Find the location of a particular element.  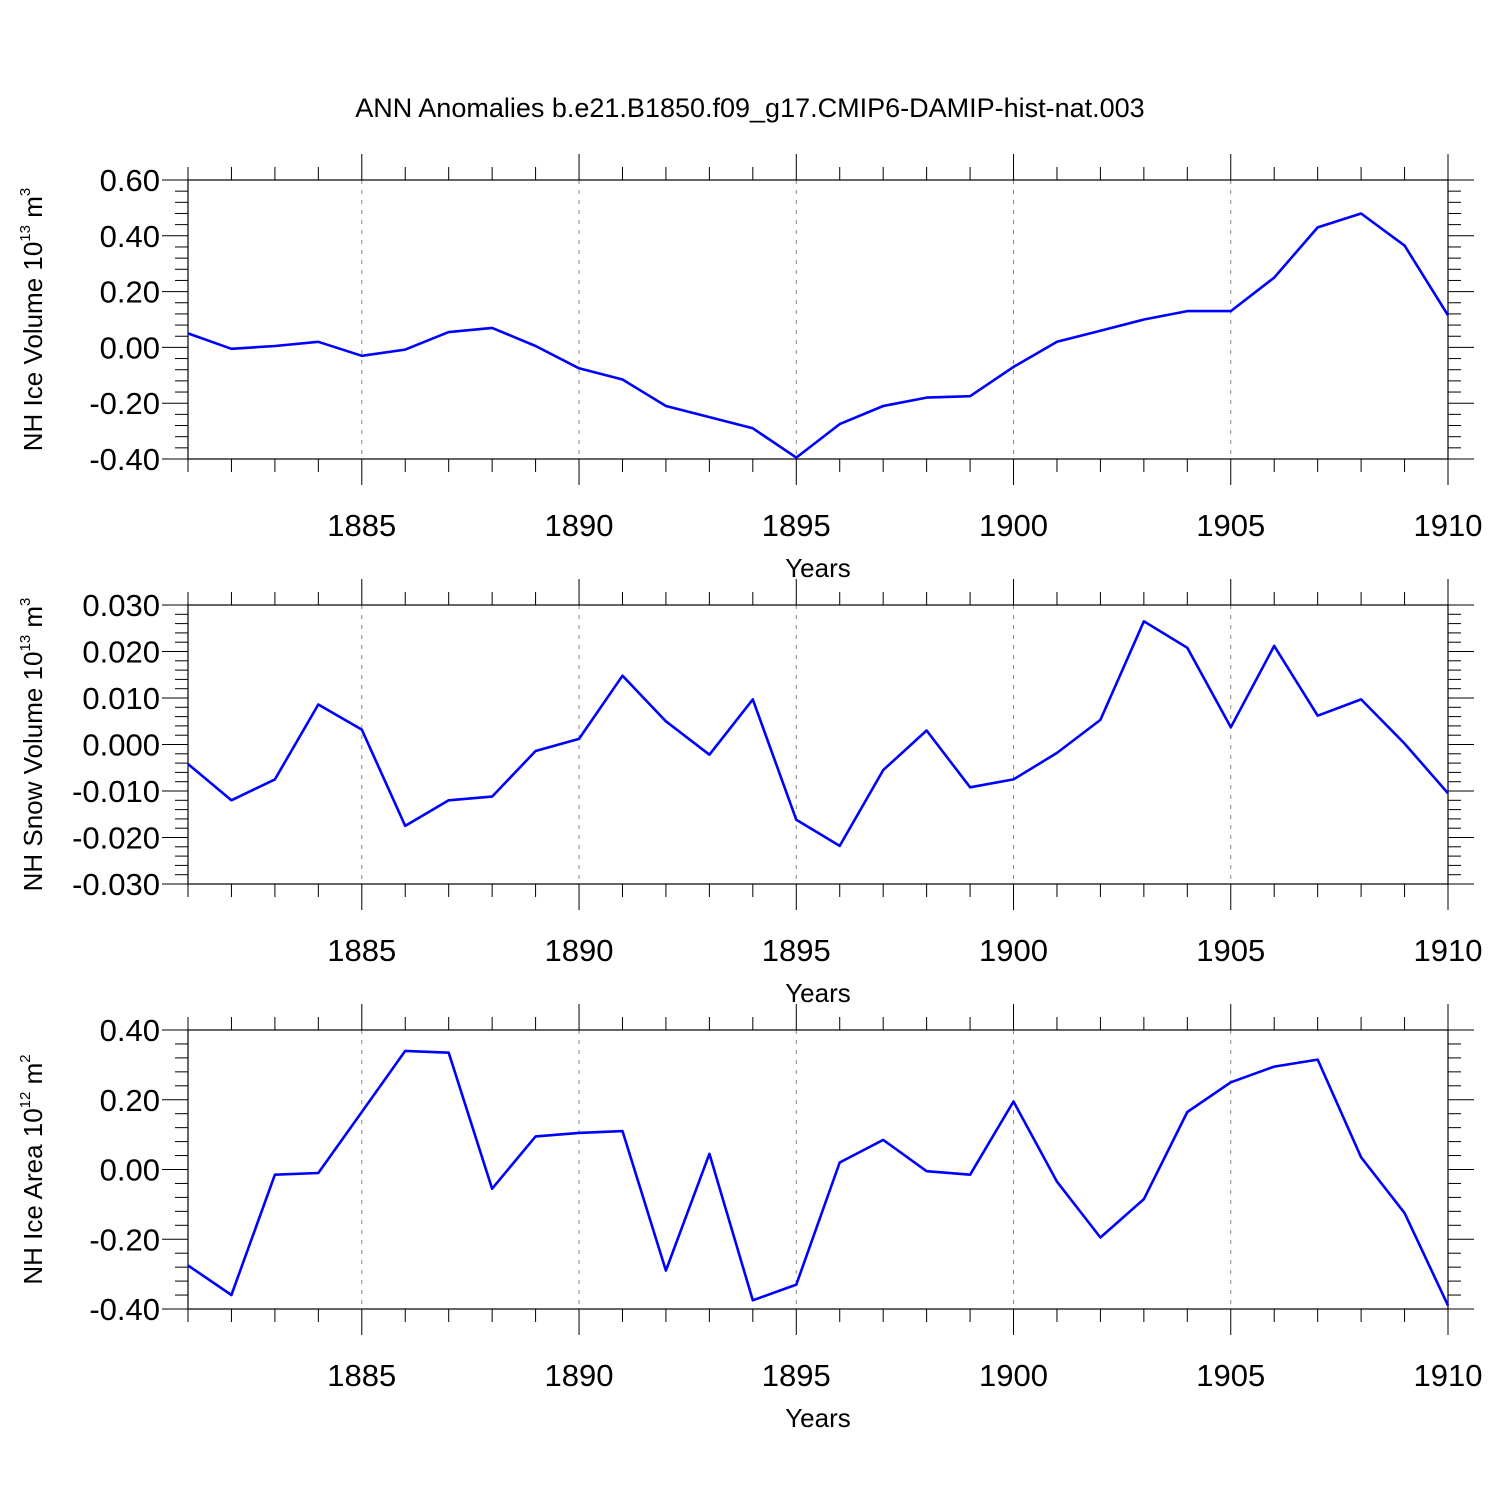

y-axis-label: NH Ice Area 1012 m2 is located at coordinates (32, 1169).